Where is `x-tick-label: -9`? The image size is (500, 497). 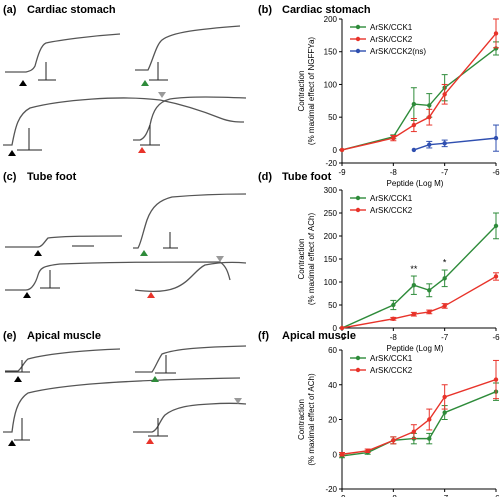
x-tick-label: -9 is located at coordinates (342, 172).